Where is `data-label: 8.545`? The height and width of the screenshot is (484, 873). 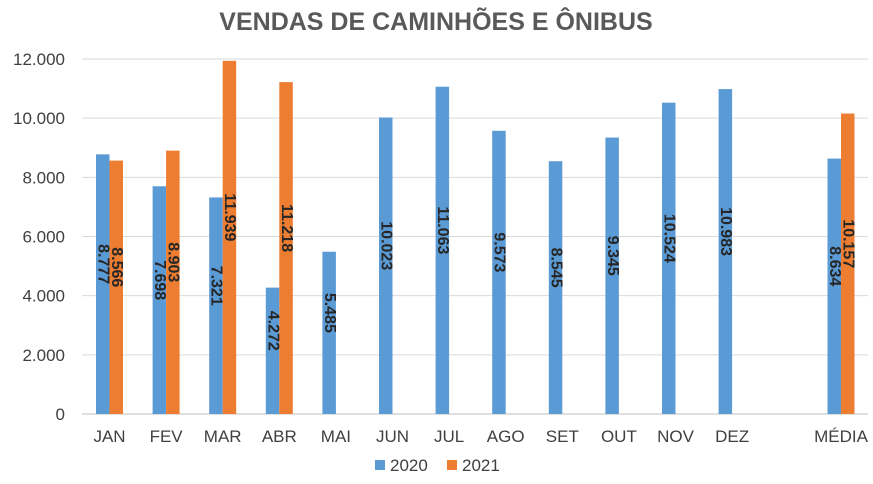
data-label: 8.545 is located at coordinates (555, 268).